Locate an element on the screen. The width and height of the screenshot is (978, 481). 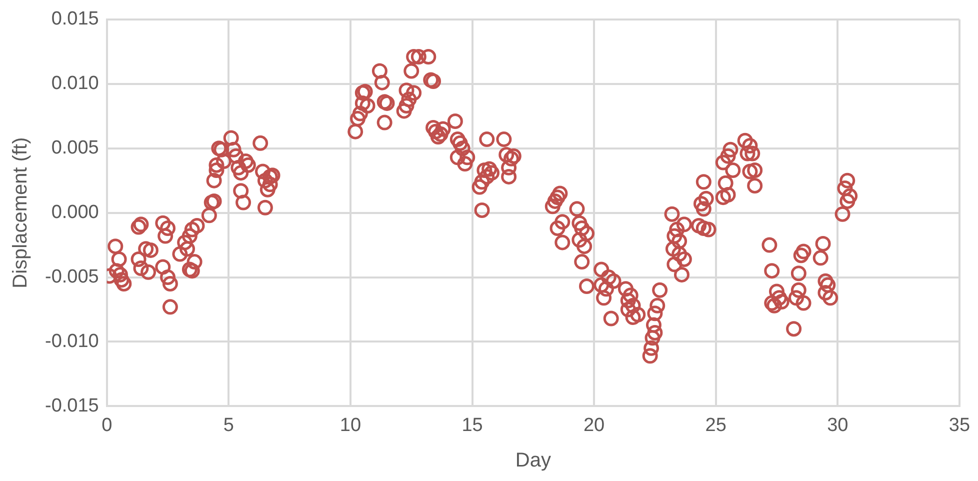
x-tick-label: 30 is located at coordinates (837, 425).